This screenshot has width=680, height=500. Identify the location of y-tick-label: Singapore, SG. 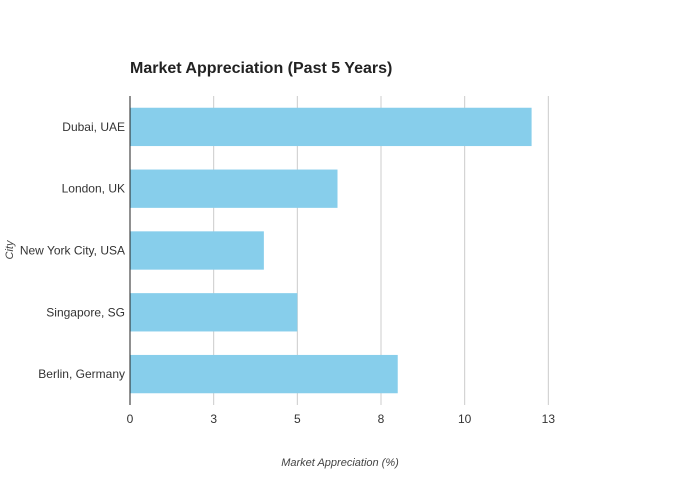
(85, 312).